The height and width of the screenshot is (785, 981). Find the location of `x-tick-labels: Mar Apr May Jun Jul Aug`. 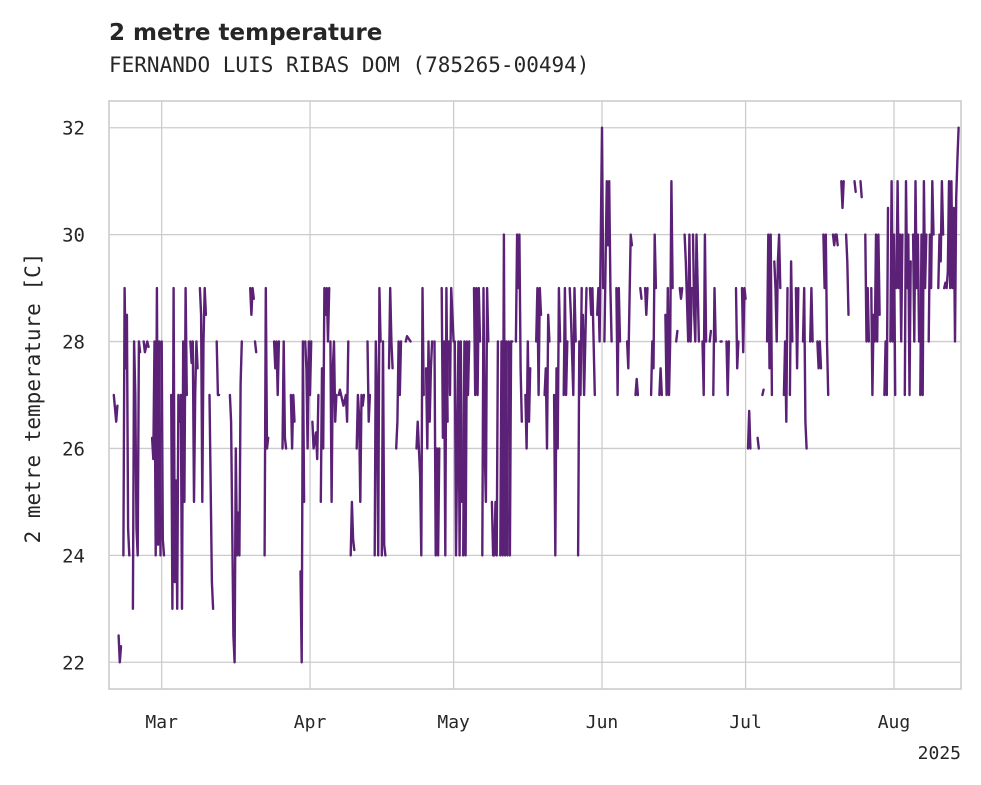

x-tick-labels: Mar Apr May Jun Jul Aug is located at coordinates (527, 722).